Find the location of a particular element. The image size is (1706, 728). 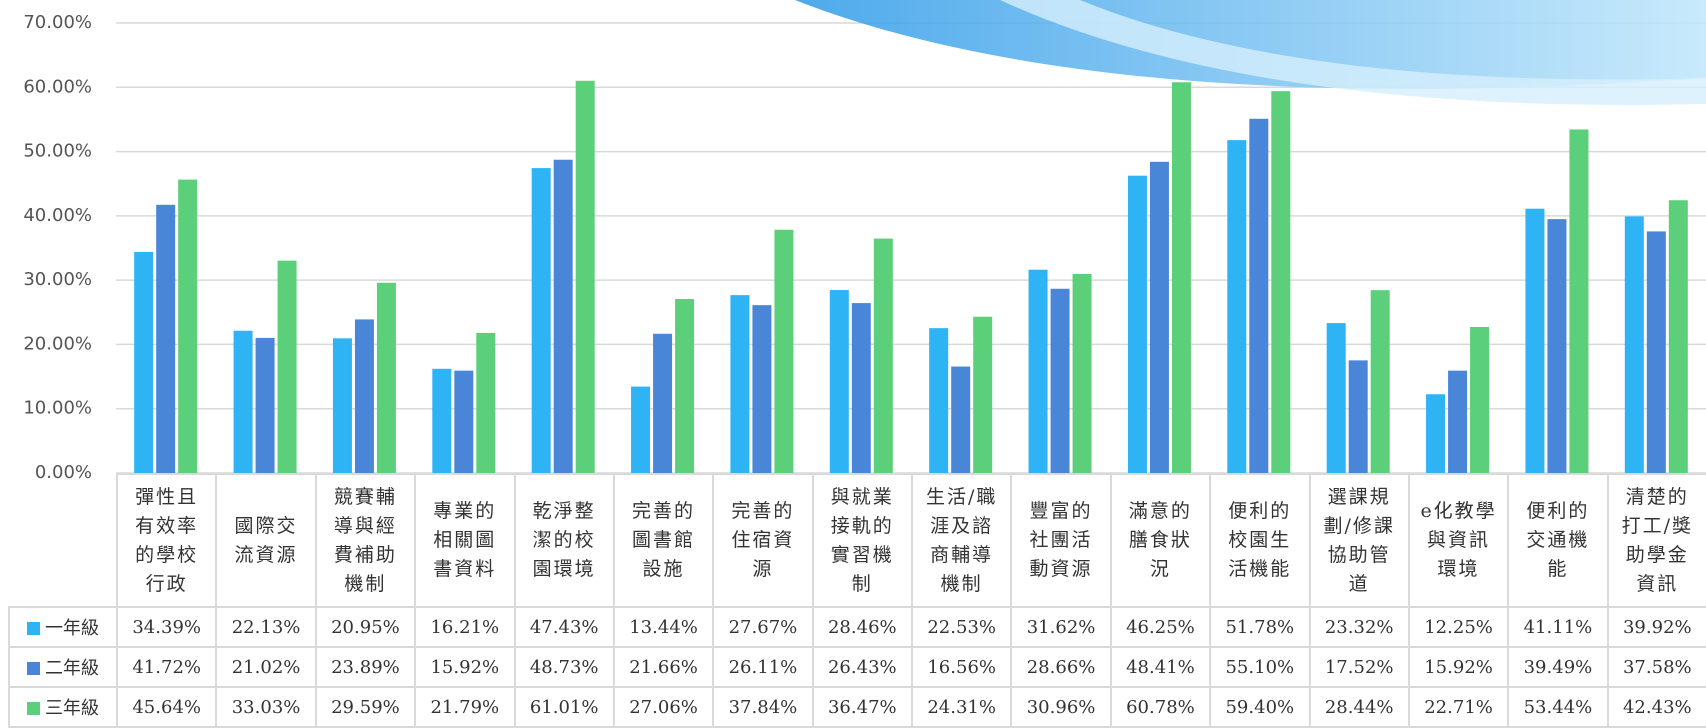

value-cell: 17.52% is located at coordinates (1359, 667).